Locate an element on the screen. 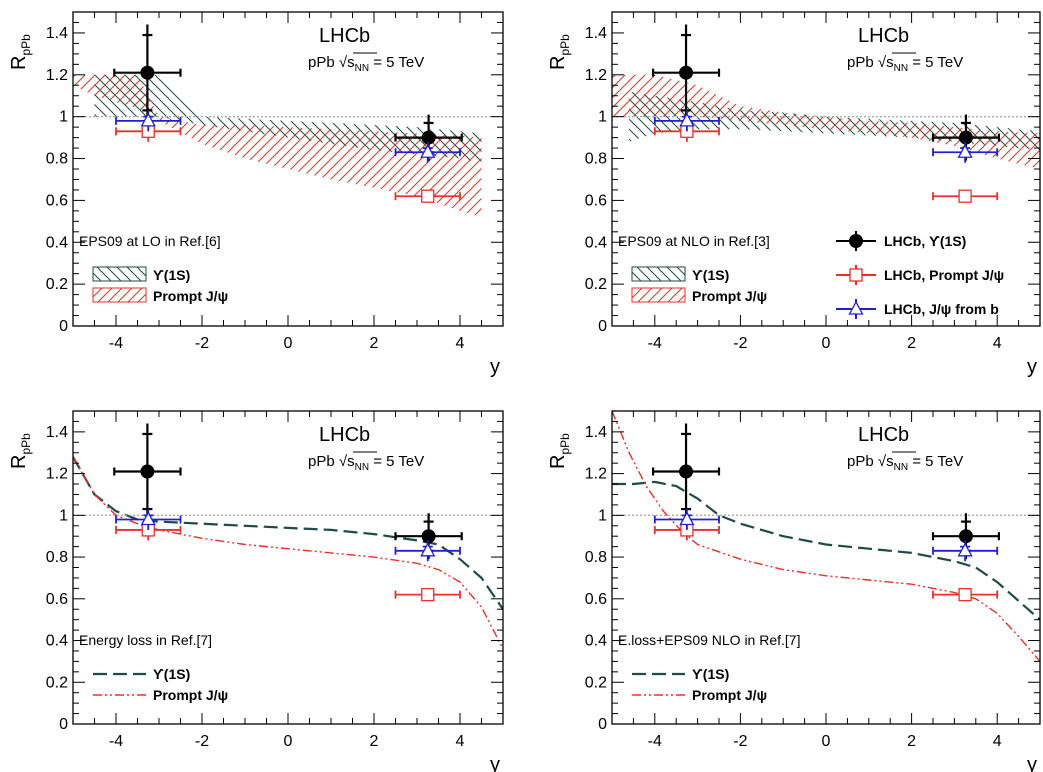  model-label: EPS09 at LO in Ref.[6] is located at coordinates (150, 241).